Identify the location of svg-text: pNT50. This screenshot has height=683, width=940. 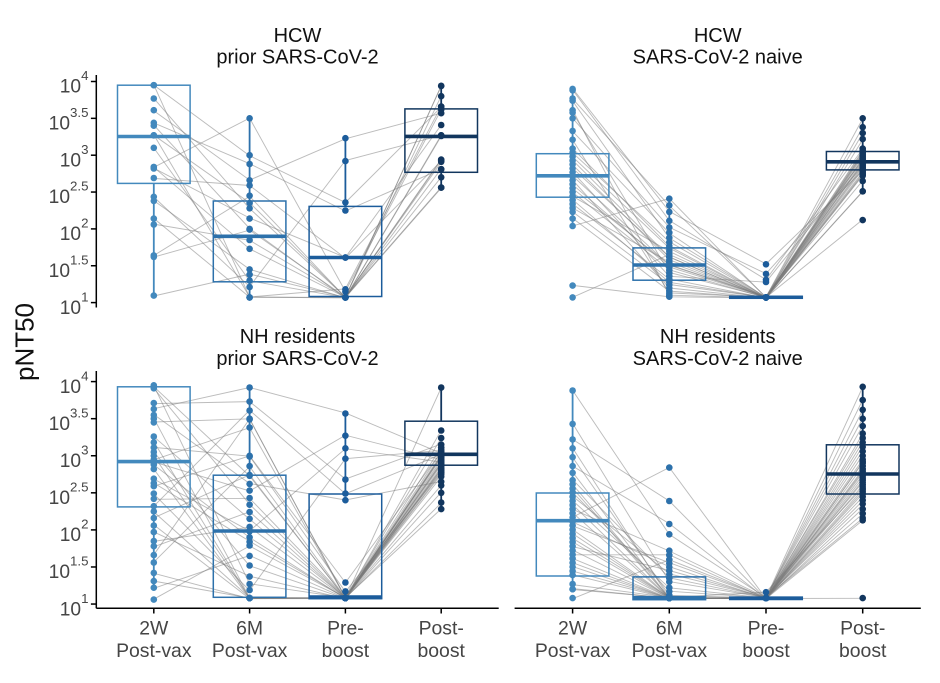
(25, 342).